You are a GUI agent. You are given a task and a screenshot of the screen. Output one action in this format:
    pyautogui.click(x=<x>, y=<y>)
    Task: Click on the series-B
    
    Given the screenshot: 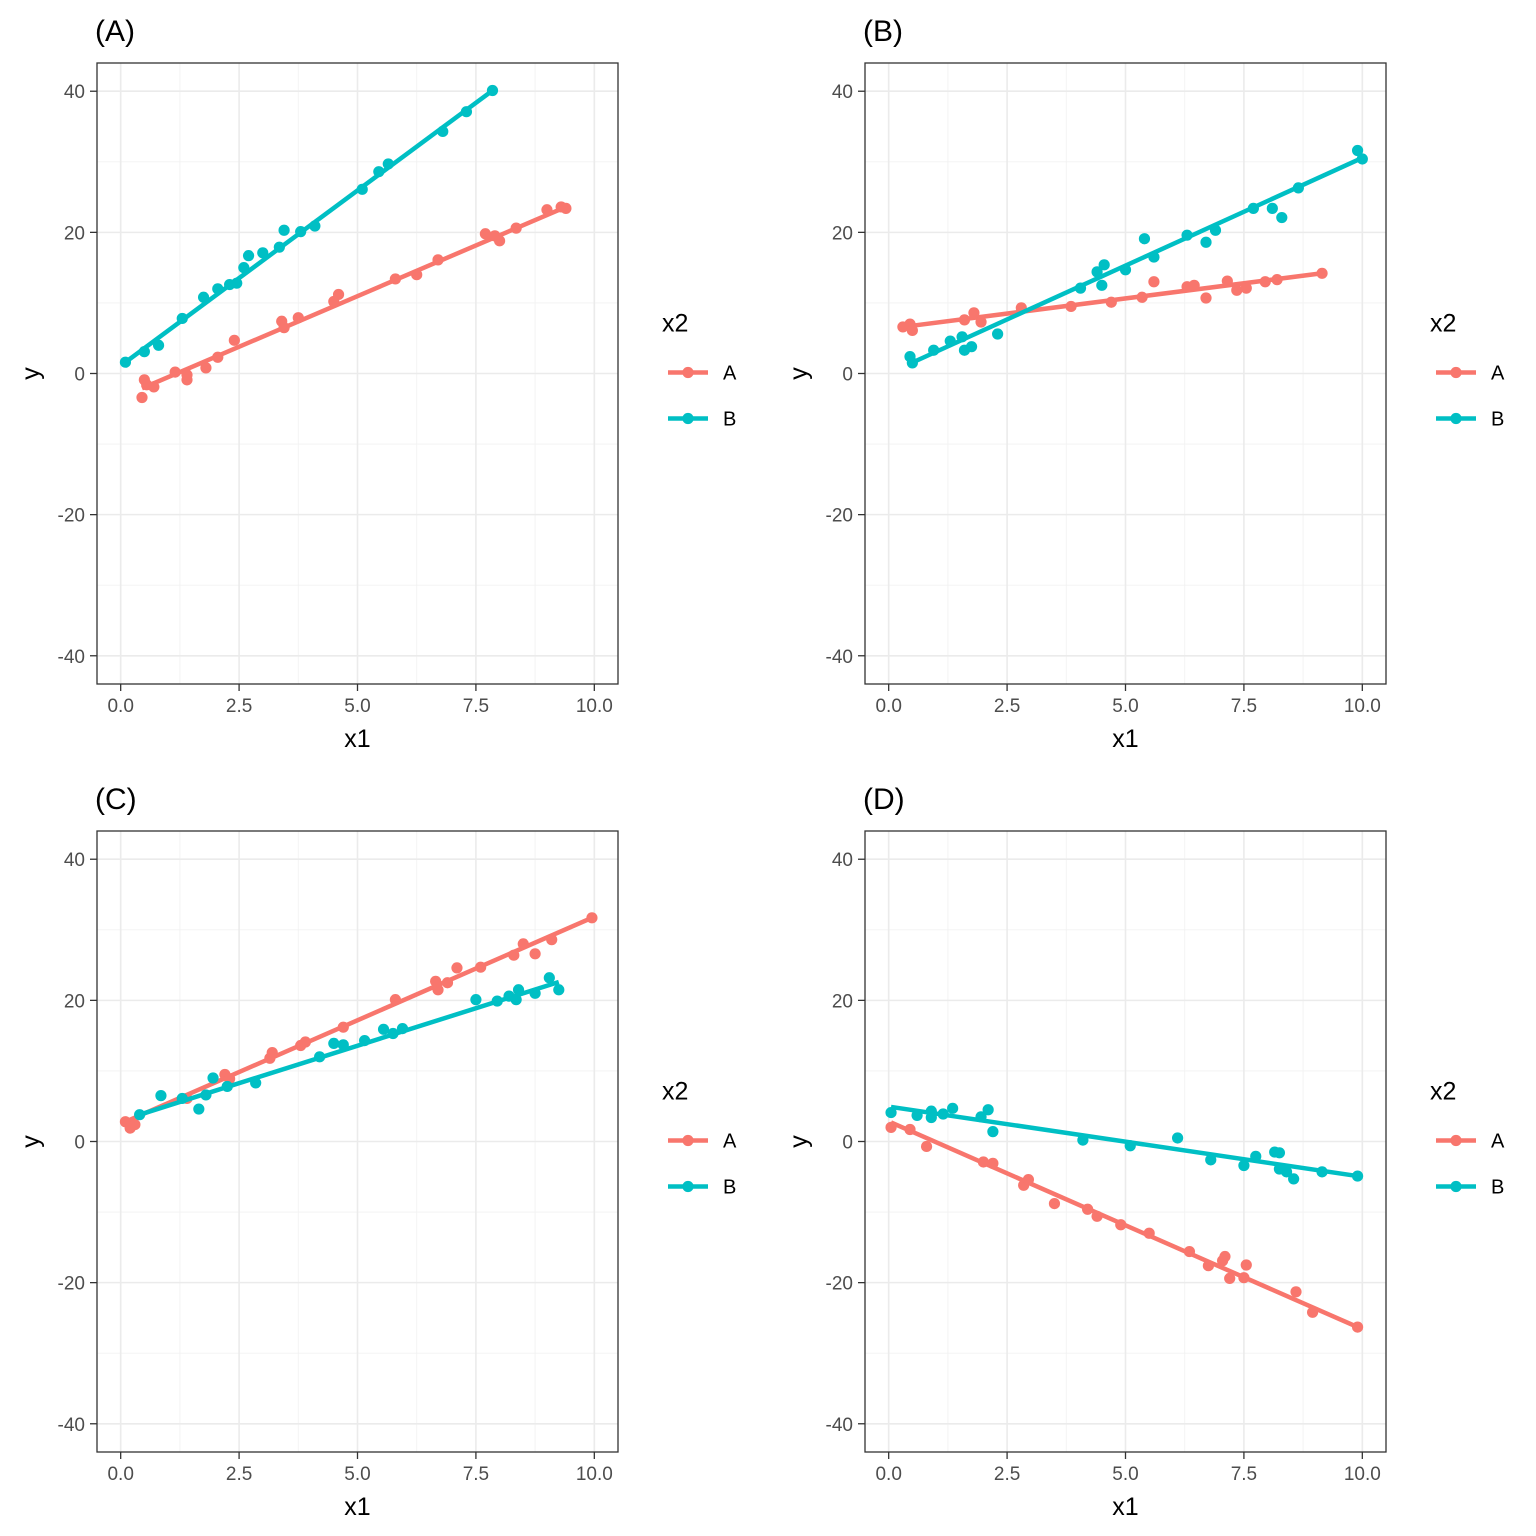 What is the action you would take?
    pyautogui.click(x=1124, y=1143)
    